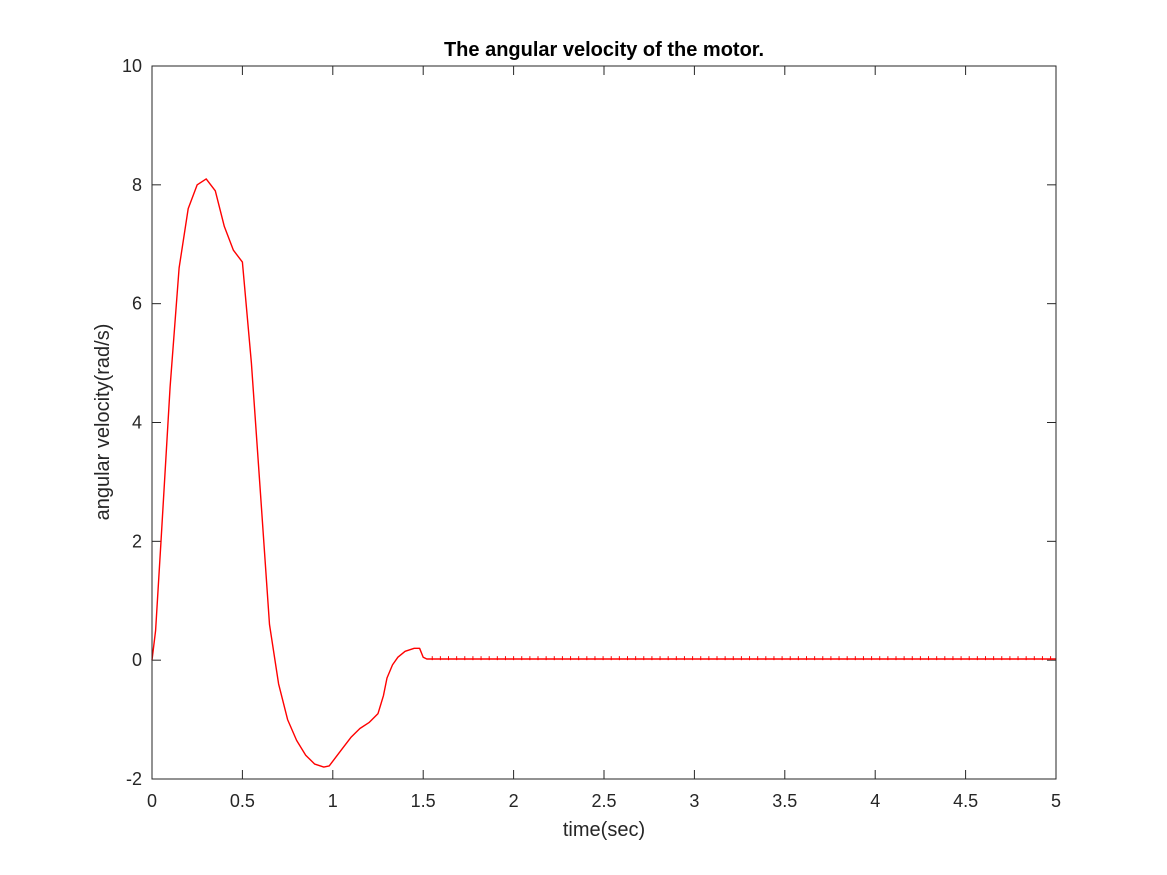 This screenshot has width=1167, height=875. What do you see at coordinates (137, 423) in the screenshot?
I see `y-tick-label: 4` at bounding box center [137, 423].